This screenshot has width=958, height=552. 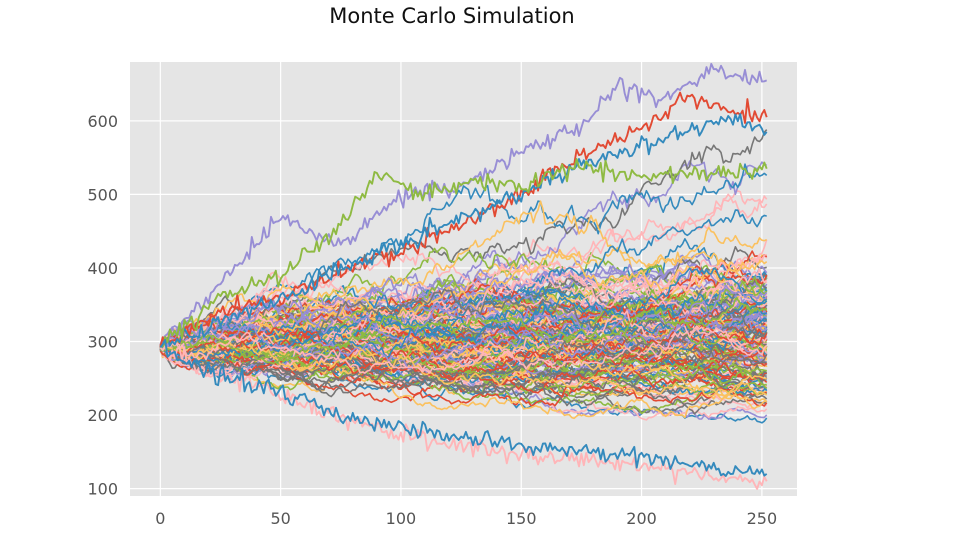 I want to click on x-tick-label: 200, so click(x=641, y=518).